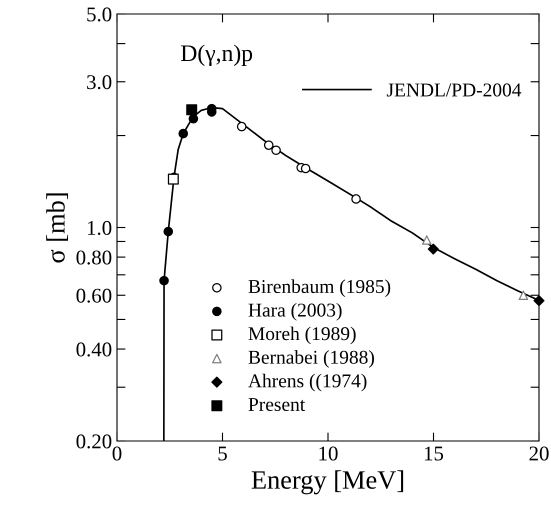 The height and width of the screenshot is (520, 551). What do you see at coordinates (117, 453) in the screenshot?
I see `x-tick-label: 0` at bounding box center [117, 453].